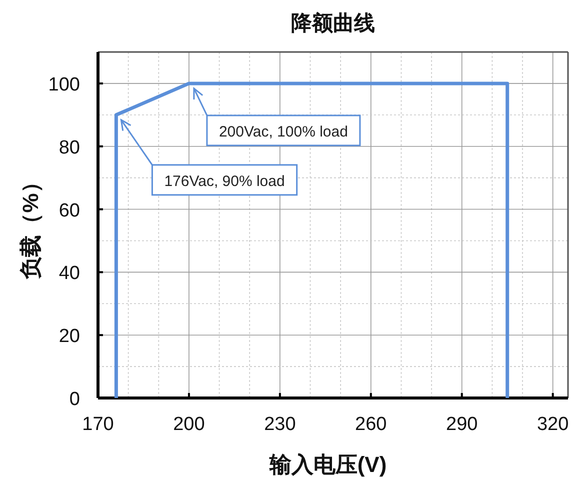  What do you see at coordinates (98, 424) in the screenshot?
I see `x-tick-label: 170` at bounding box center [98, 424].